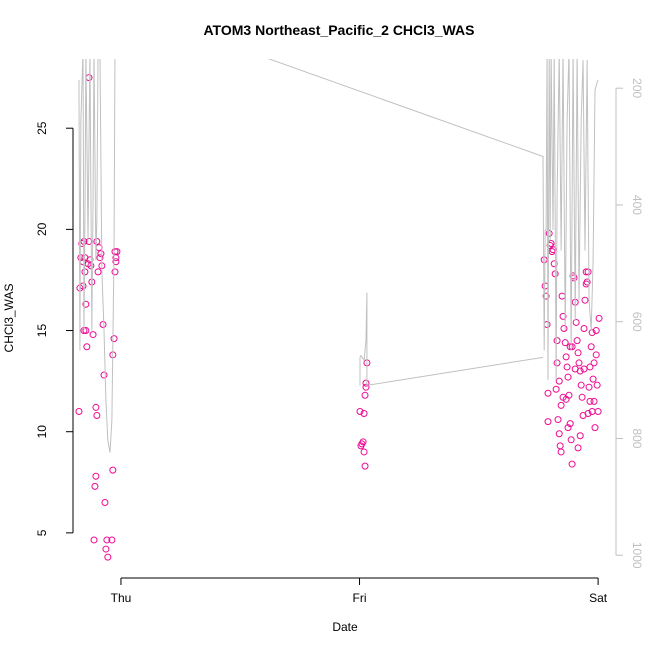 The image size is (650, 650). Describe the element at coordinates (42, 331) in the screenshot. I see `y-tick-label: 15` at that location.